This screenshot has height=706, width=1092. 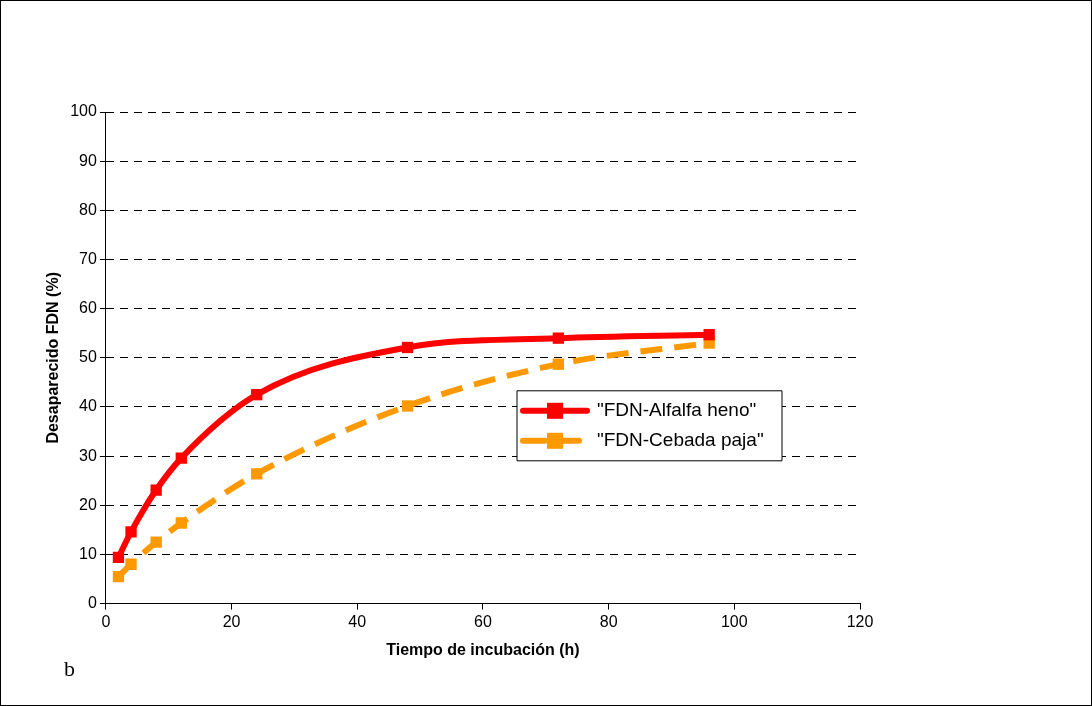 What do you see at coordinates (88, 209) in the screenshot?
I see `y-tick-label: 80` at bounding box center [88, 209].